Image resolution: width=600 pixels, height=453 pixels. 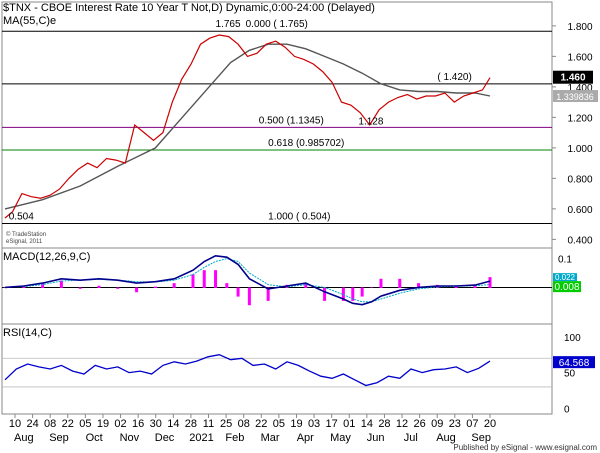 I want to click on xtick-10: 28, so click(x=191, y=424).